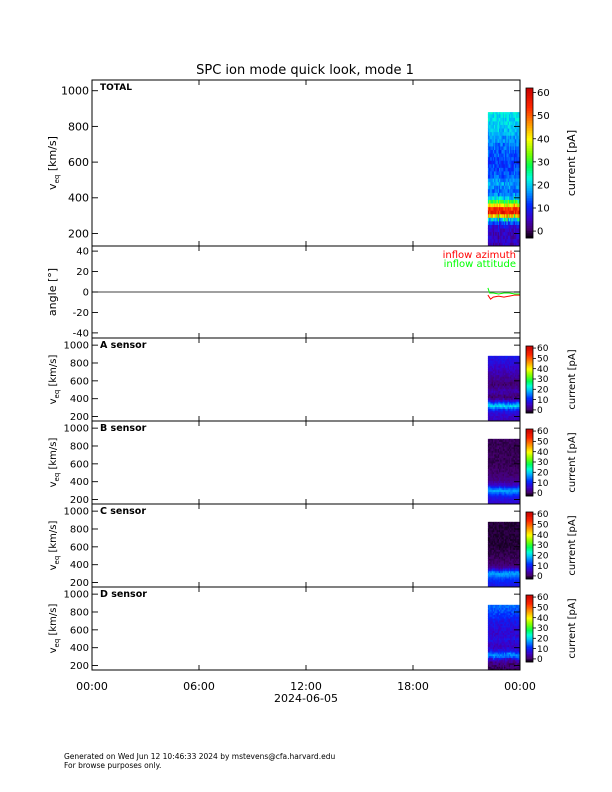 Image resolution: width=612 pixels, height=792 pixels. I want to click on colorbar-tick-label: 40, so click(543, 139).